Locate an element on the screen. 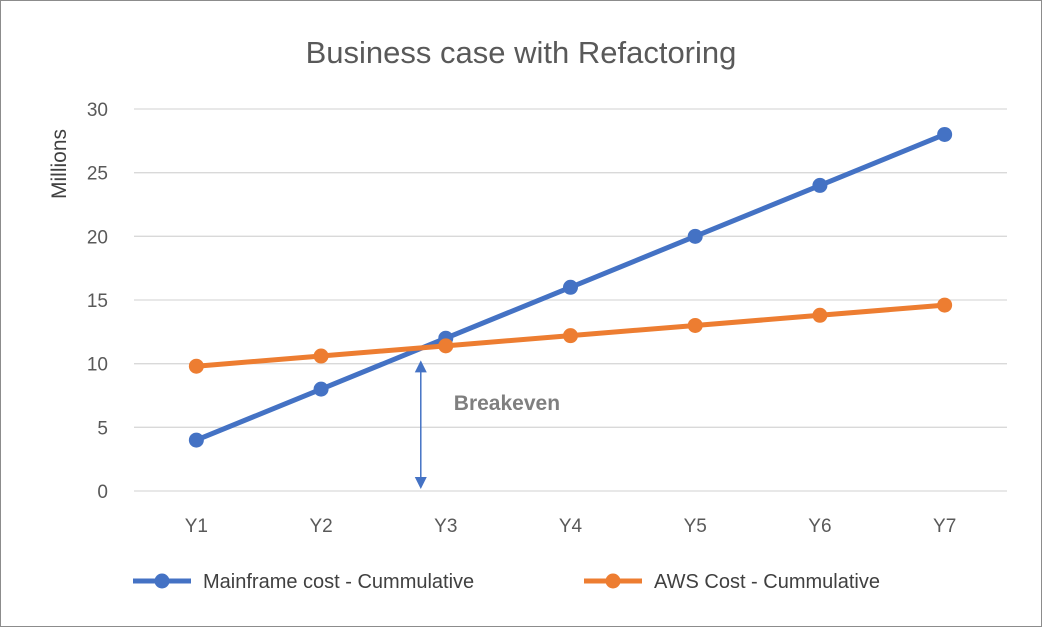  y-tick-label: 25 is located at coordinates (97, 174).